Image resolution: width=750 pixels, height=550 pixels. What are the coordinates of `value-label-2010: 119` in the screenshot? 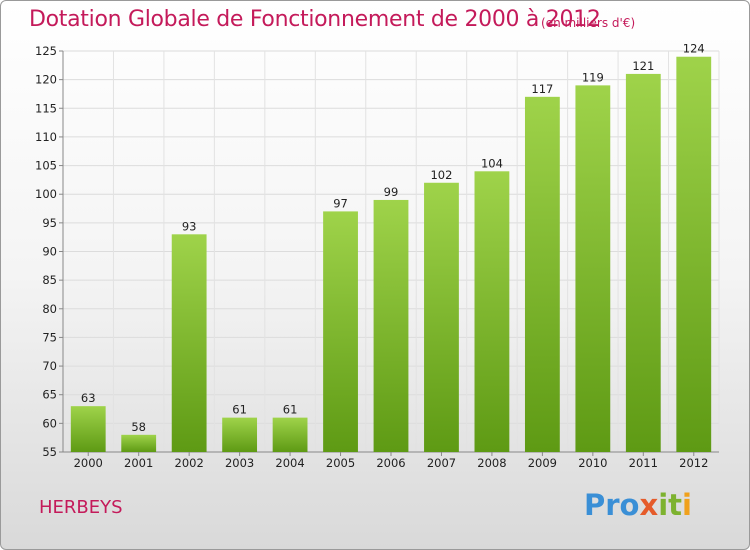 It's located at (593, 77).